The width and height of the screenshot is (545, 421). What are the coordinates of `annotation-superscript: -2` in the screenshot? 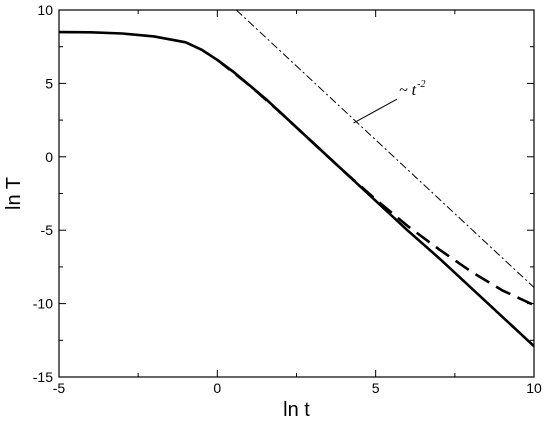 It's located at (421, 84).